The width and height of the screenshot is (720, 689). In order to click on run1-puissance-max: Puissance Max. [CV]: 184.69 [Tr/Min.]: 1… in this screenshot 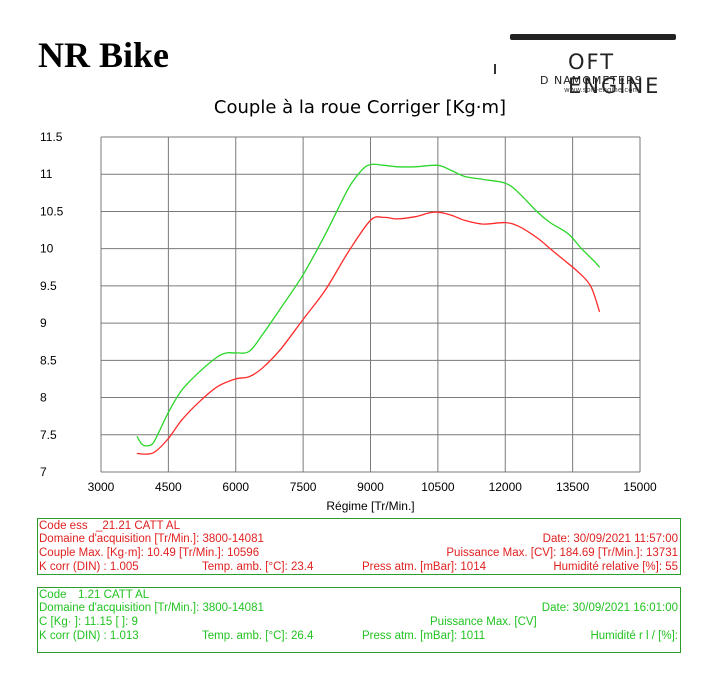, I will do `click(562, 553)`.